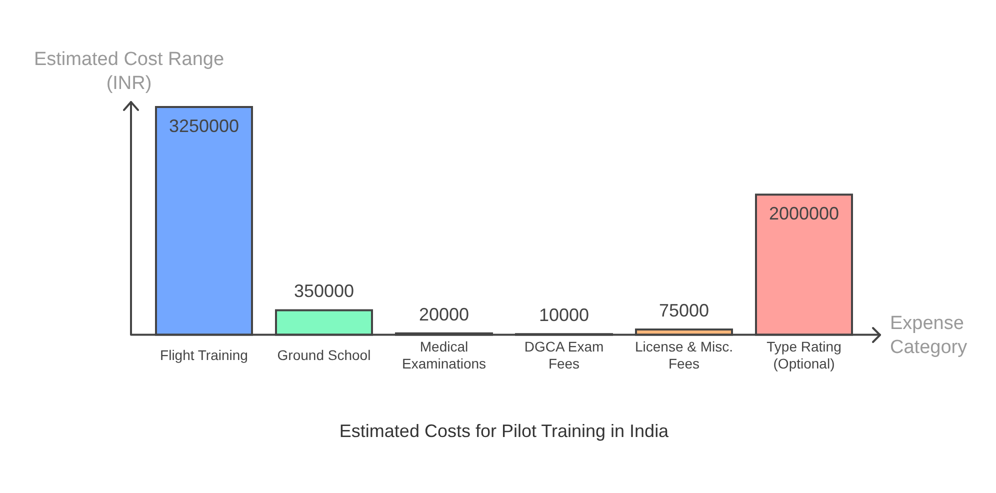  What do you see at coordinates (564, 355) in the screenshot?
I see `x-tick-label: DGCA Exam Fees` at bounding box center [564, 355].